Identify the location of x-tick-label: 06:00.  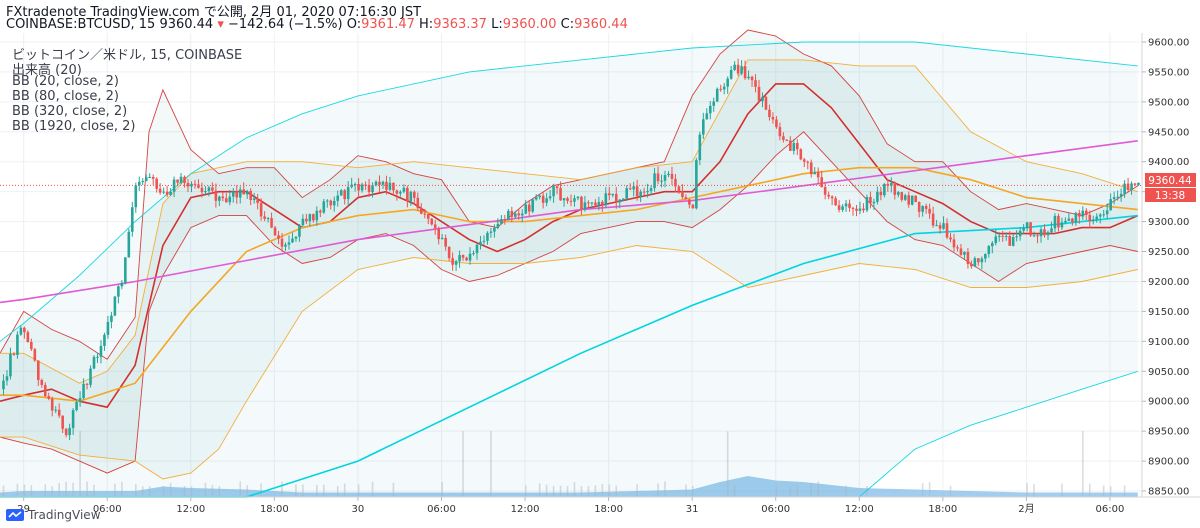
(775, 509).